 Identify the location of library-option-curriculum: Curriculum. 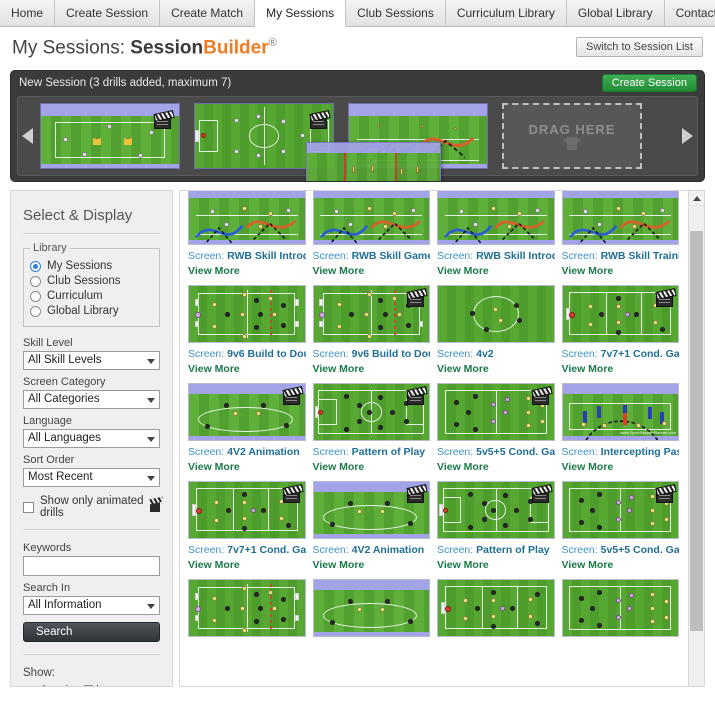
(91, 296).